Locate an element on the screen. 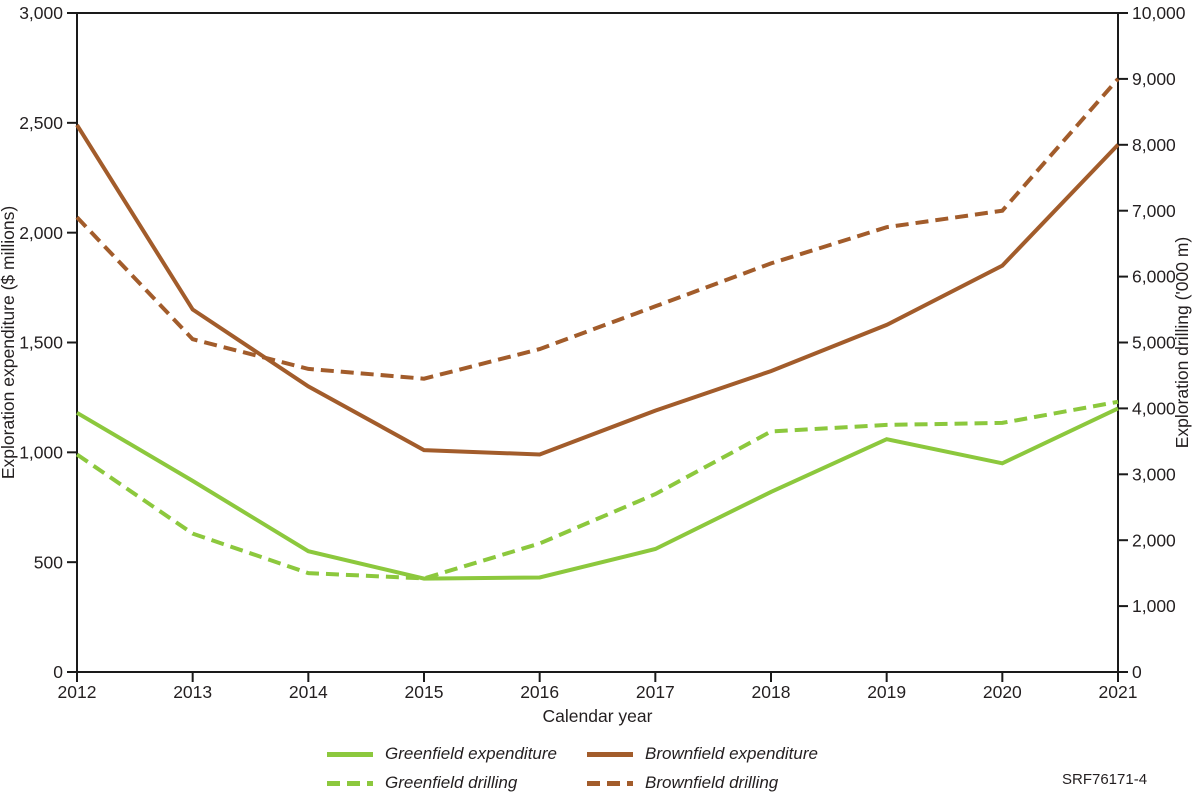 The height and width of the screenshot is (799, 1200). right-axis-tick-label: 1,000 is located at coordinates (1154, 606).